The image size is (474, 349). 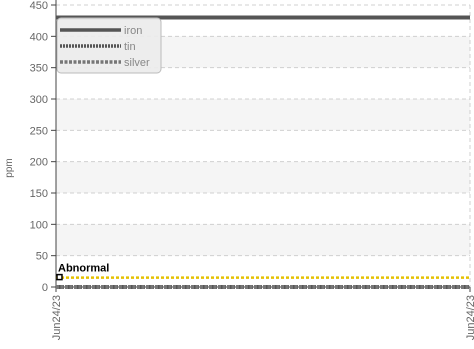 I want to click on y-tick-label: 350, so click(x=39, y=69).